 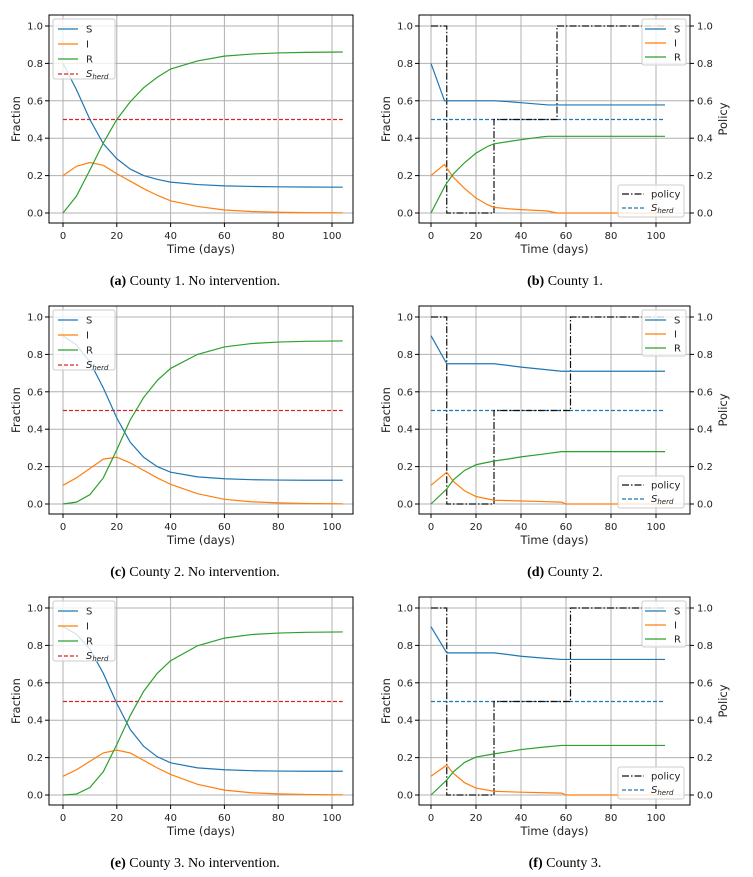 I want to click on caption-text: County 1. No intervention., so click(x=203, y=281).